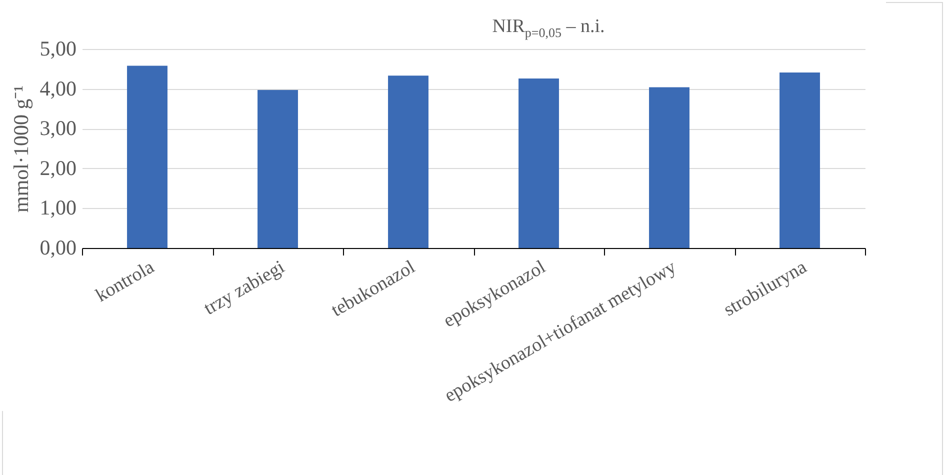  Describe the element at coordinates (58, 88) in the screenshot. I see `y-tick-label: 4,00` at that location.